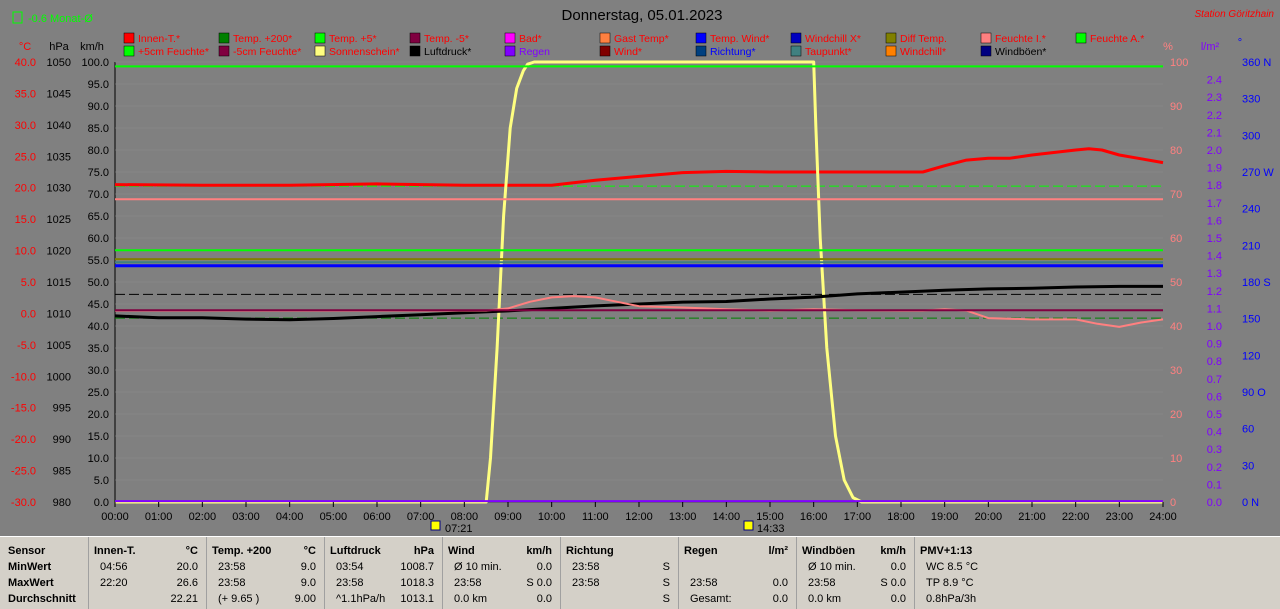 This screenshot has height=609, width=1280. I want to click on rain-tick-label: 0.3, so click(1214, 450).